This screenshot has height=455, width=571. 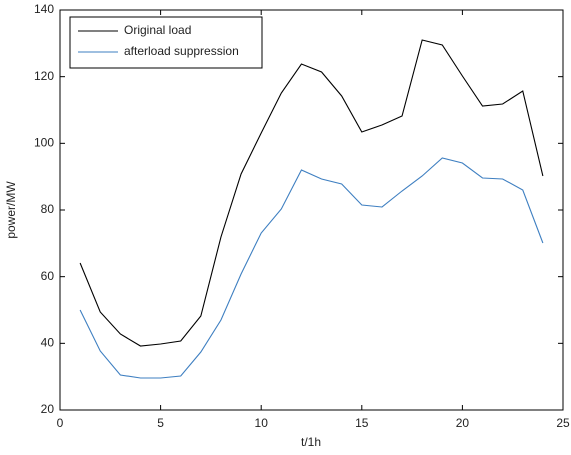 I want to click on y-axis-label: power/MW, so click(x=11, y=210).